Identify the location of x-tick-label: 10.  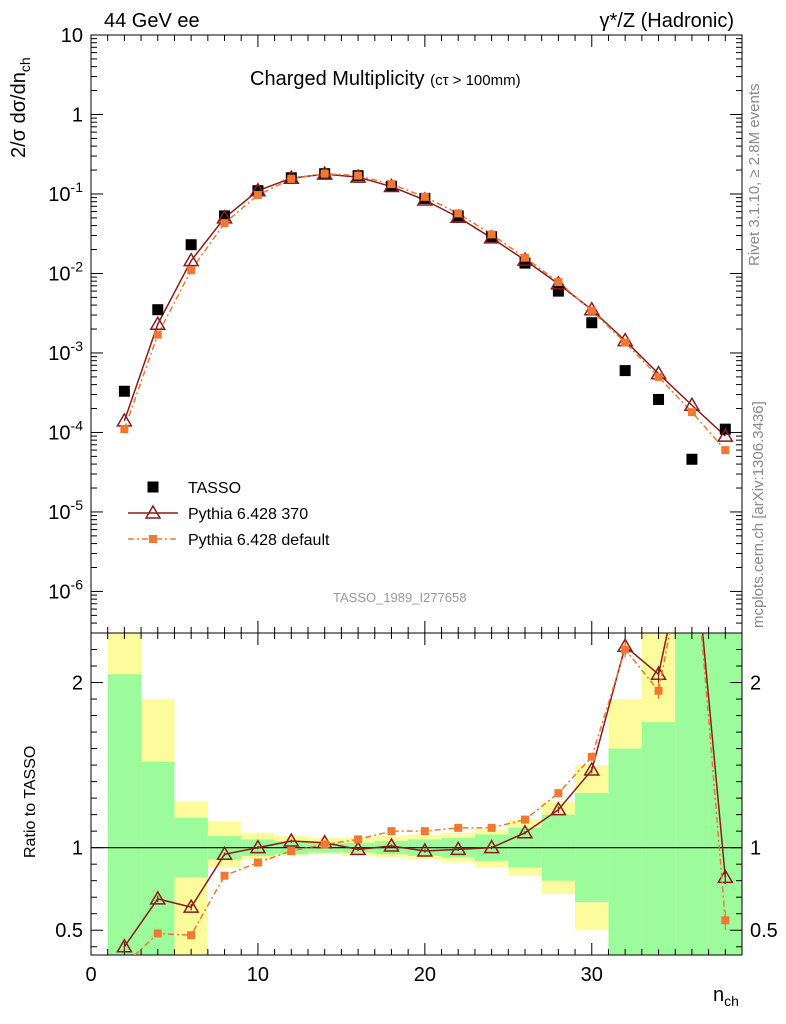
(258, 975).